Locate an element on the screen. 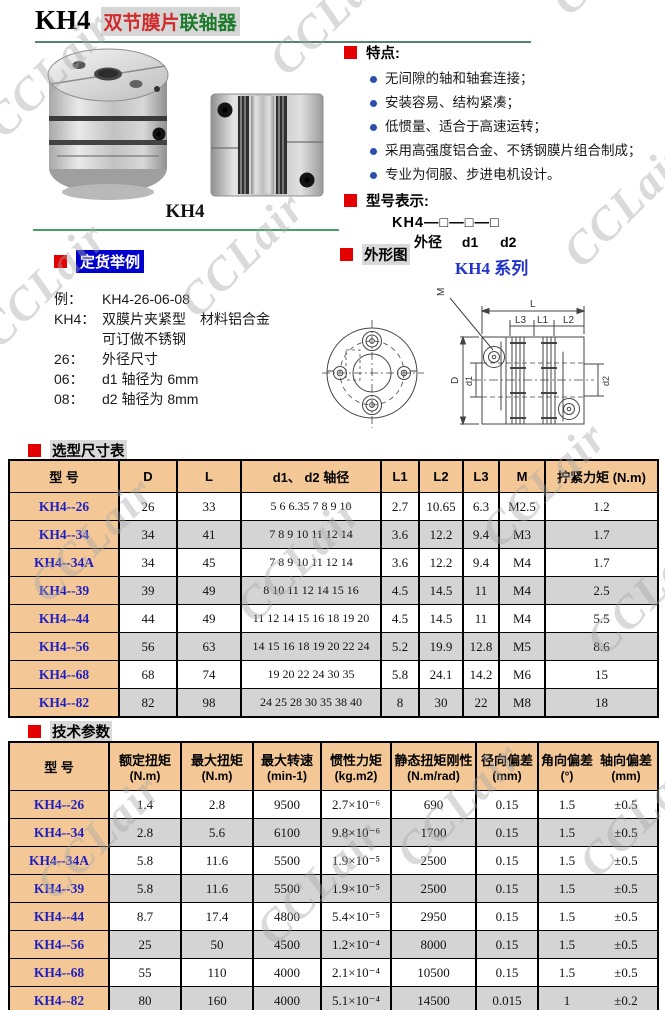 The width and height of the screenshot is (665, 1010). ordering-text: 可订做不锈钢 is located at coordinates (144, 339).